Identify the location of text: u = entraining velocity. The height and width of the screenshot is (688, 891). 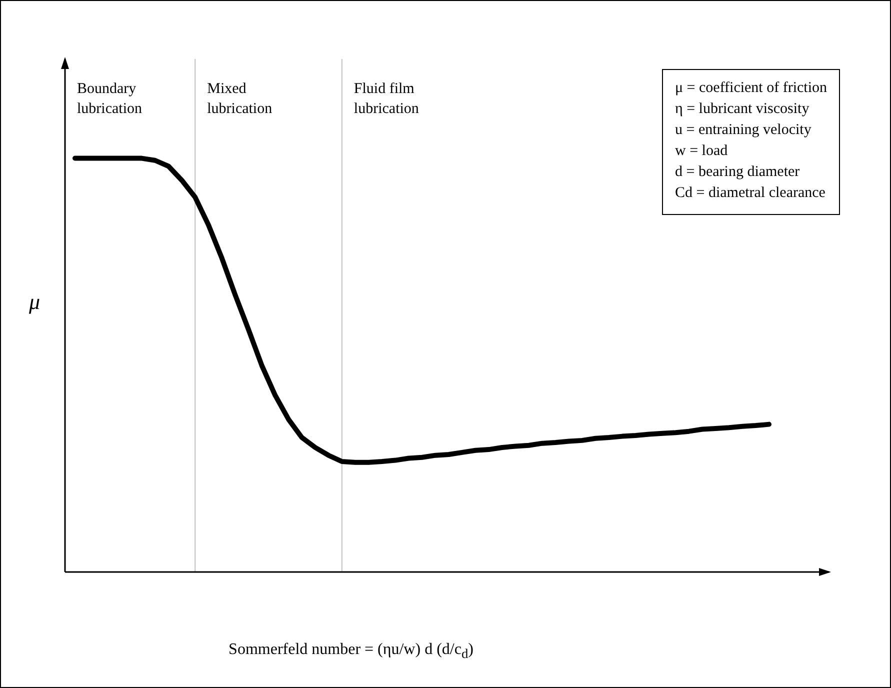
(743, 130).